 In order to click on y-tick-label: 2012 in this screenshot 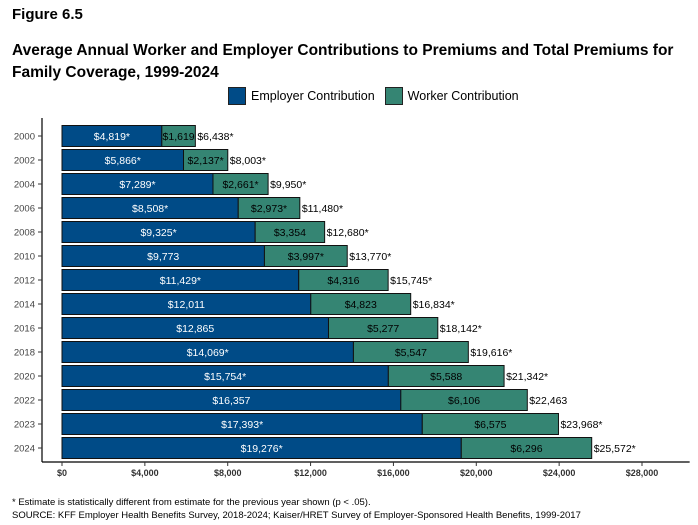, I will do `click(24, 281)`.